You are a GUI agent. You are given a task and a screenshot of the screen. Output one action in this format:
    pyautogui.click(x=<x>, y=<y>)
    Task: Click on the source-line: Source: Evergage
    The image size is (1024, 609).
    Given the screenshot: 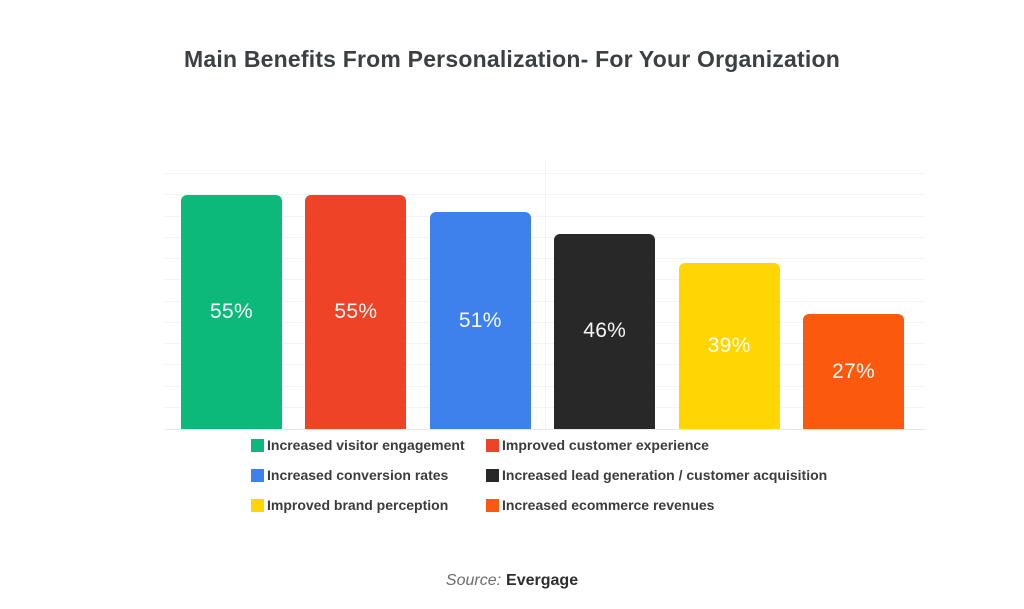 What is the action you would take?
    pyautogui.click(x=512, y=581)
    